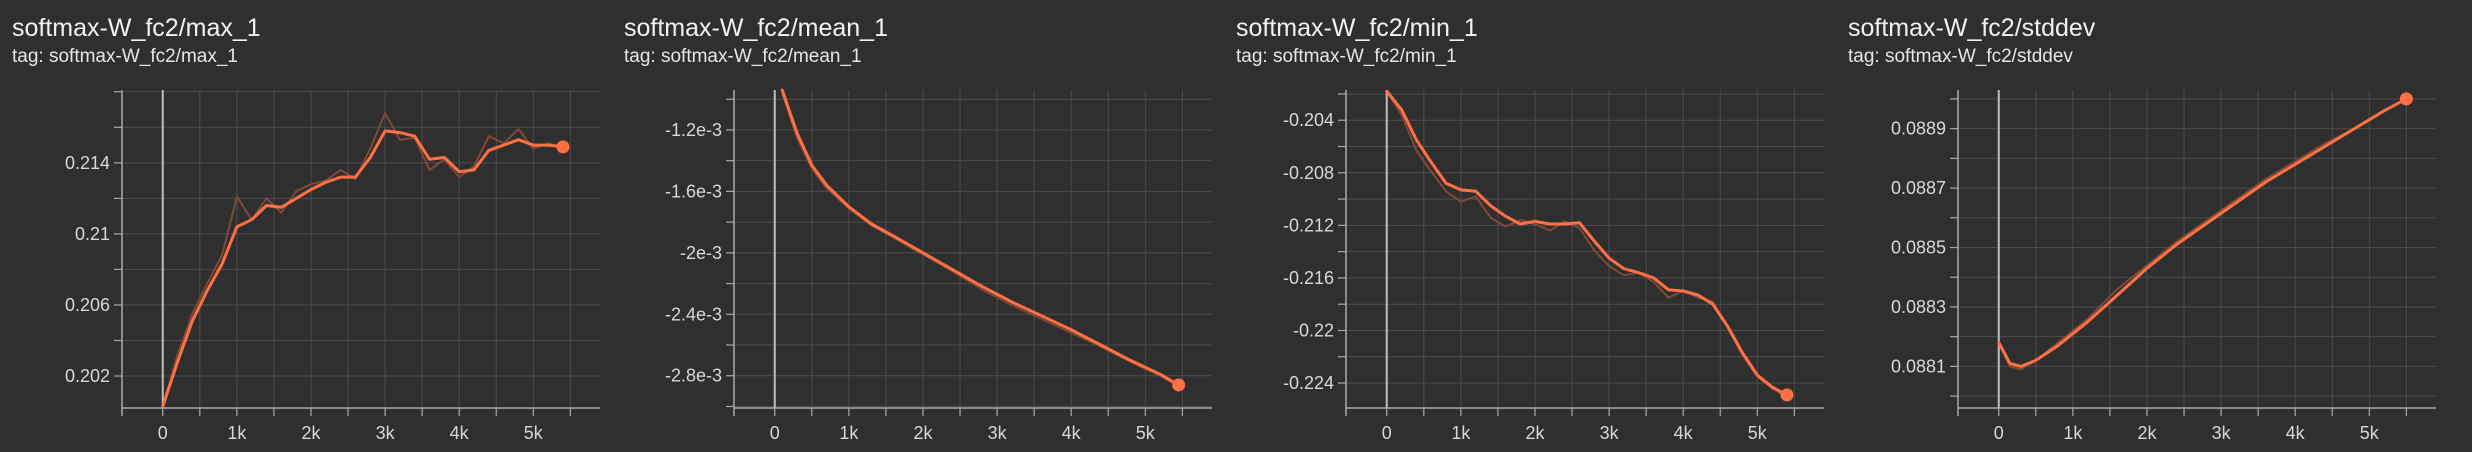 This screenshot has height=452, width=2472. What do you see at coordinates (693, 191) in the screenshot?
I see `y-tick-label: -1.6e-3` at bounding box center [693, 191].